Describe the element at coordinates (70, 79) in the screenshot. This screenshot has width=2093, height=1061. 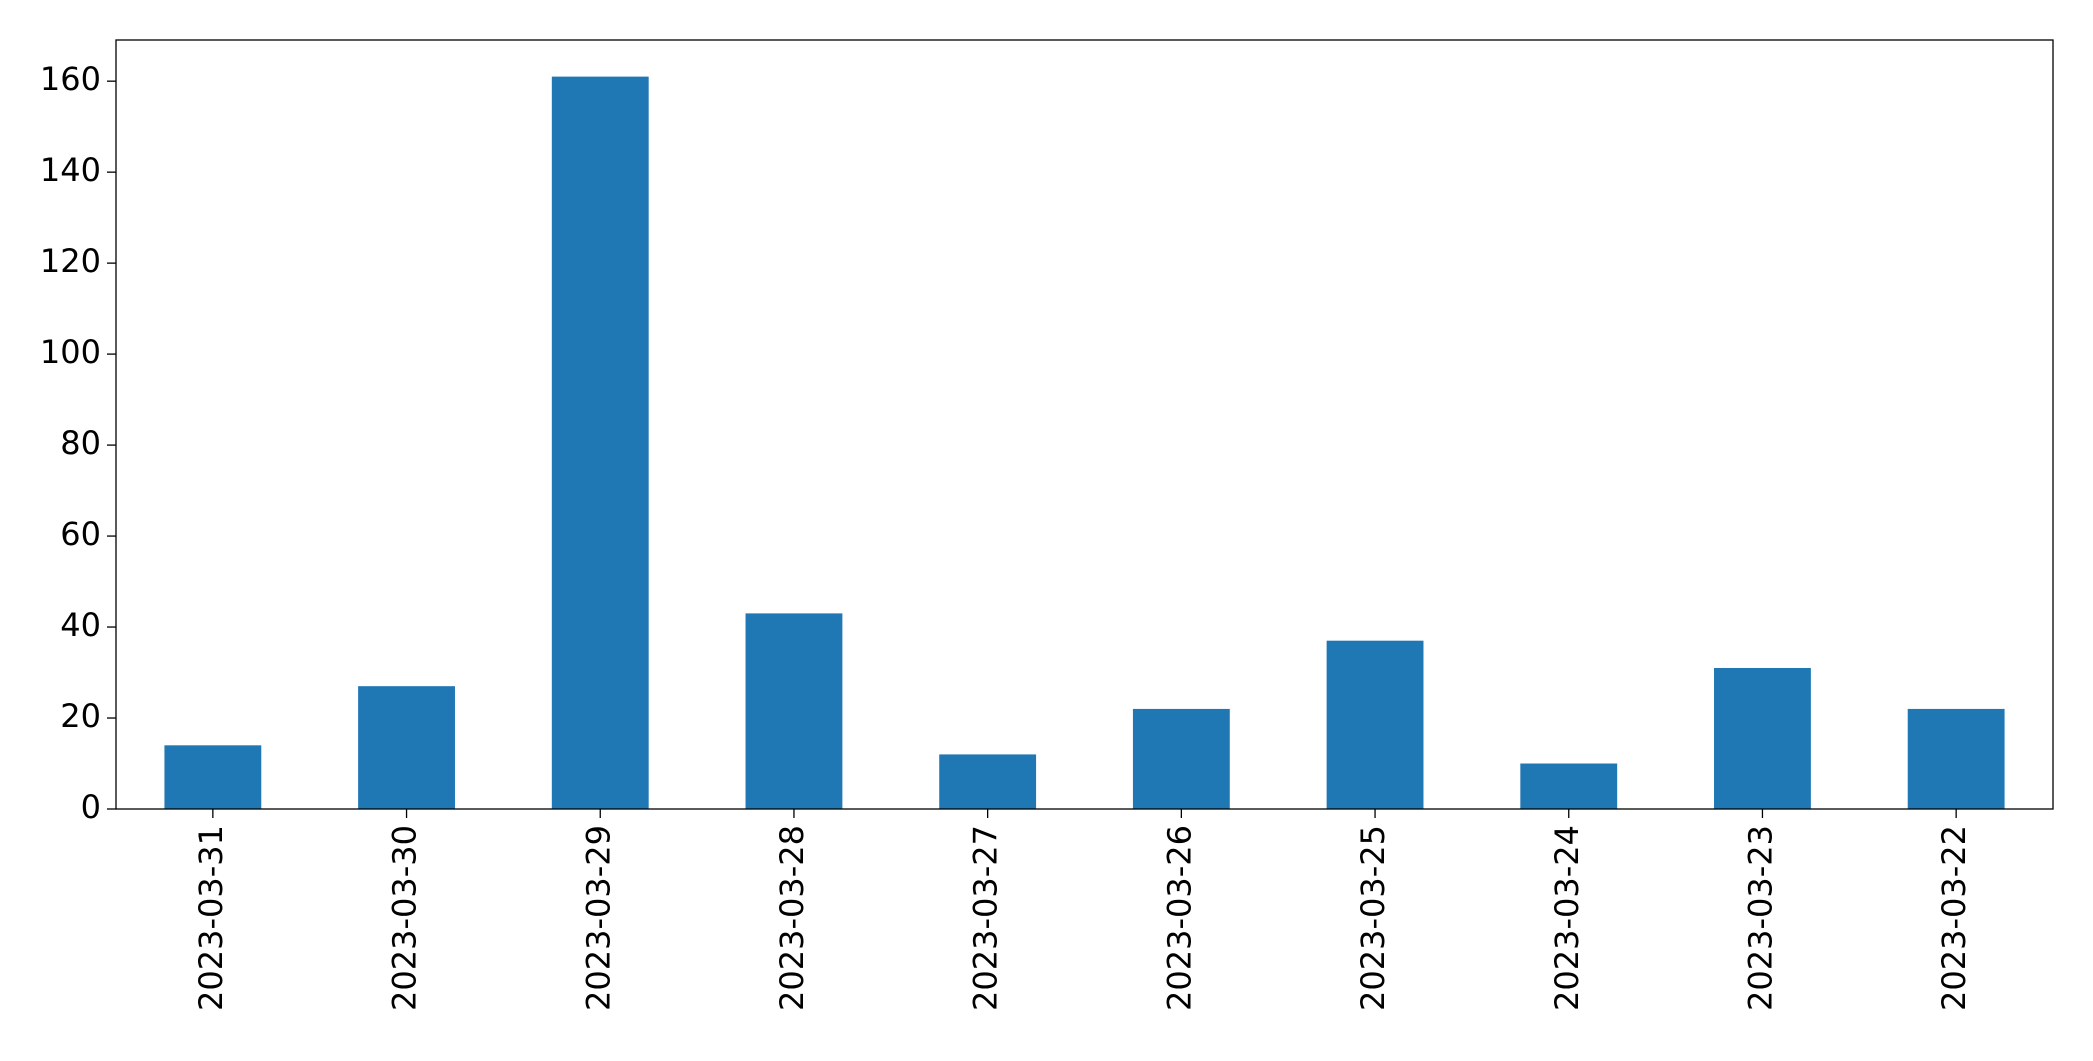
I see `y-tick-label: 160` at that location.